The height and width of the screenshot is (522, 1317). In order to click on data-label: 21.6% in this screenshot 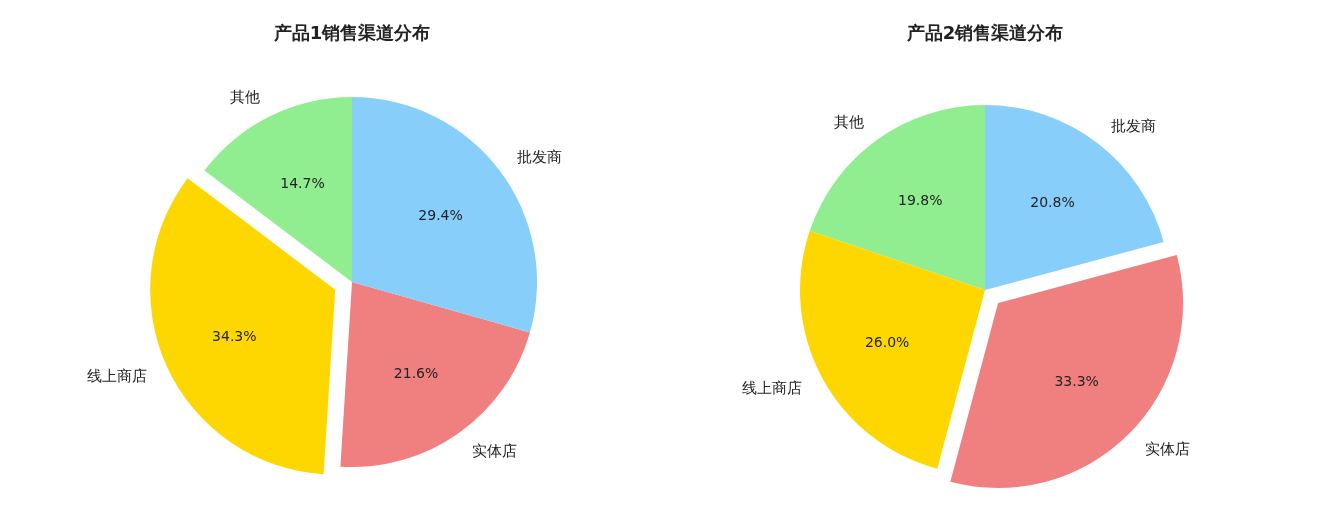, I will do `click(416, 372)`.